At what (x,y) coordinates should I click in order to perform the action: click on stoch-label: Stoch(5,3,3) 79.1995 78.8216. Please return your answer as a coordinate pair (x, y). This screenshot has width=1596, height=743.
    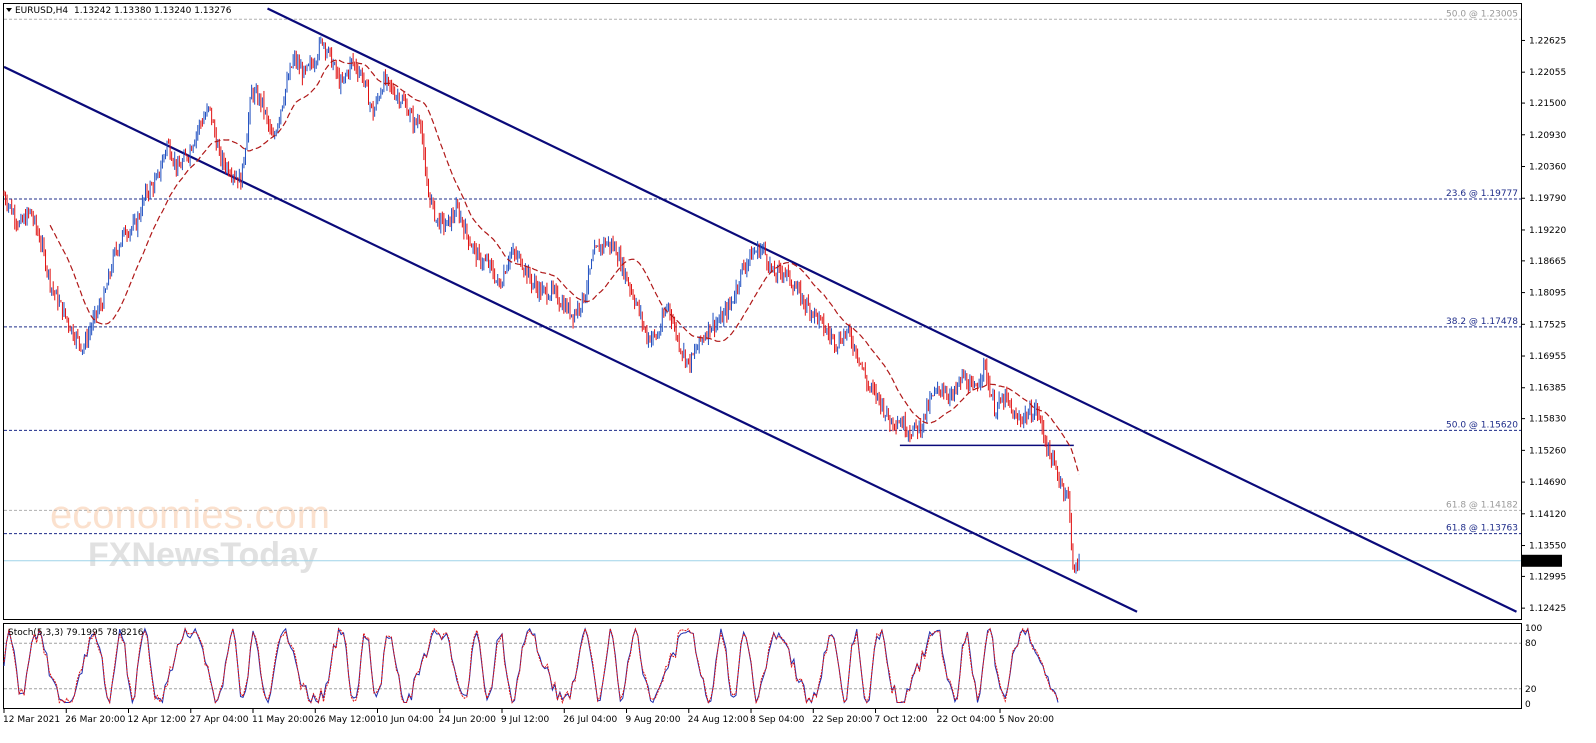
    Looking at the image, I should click on (76, 633).